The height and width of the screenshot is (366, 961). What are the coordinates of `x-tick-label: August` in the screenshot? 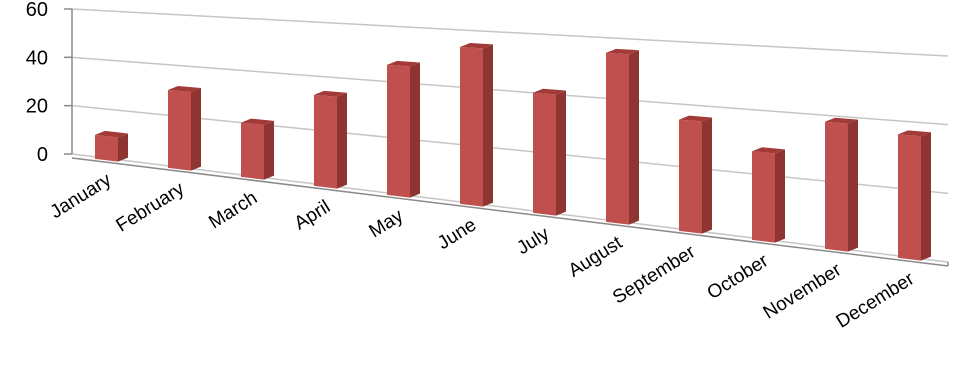 It's located at (596, 257).